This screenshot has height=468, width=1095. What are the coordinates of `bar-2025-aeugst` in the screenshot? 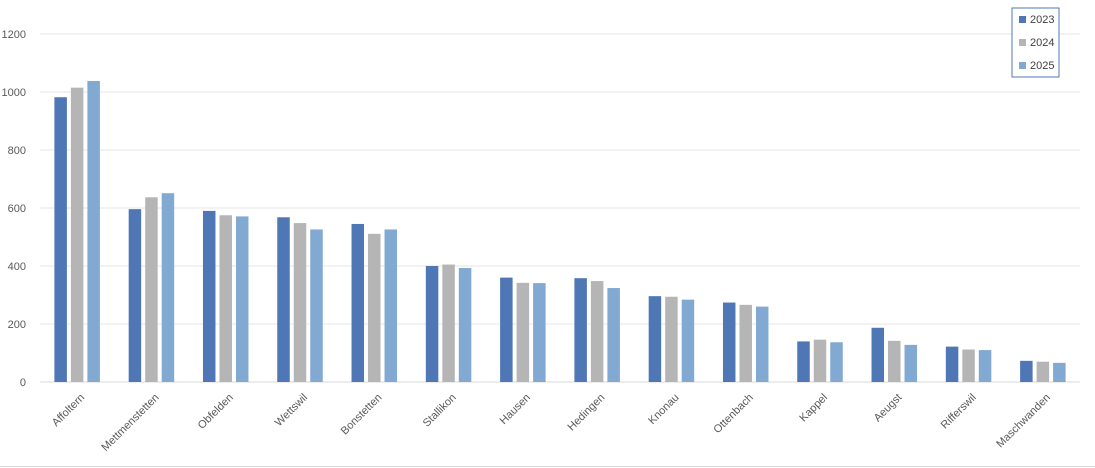 It's located at (911, 363).